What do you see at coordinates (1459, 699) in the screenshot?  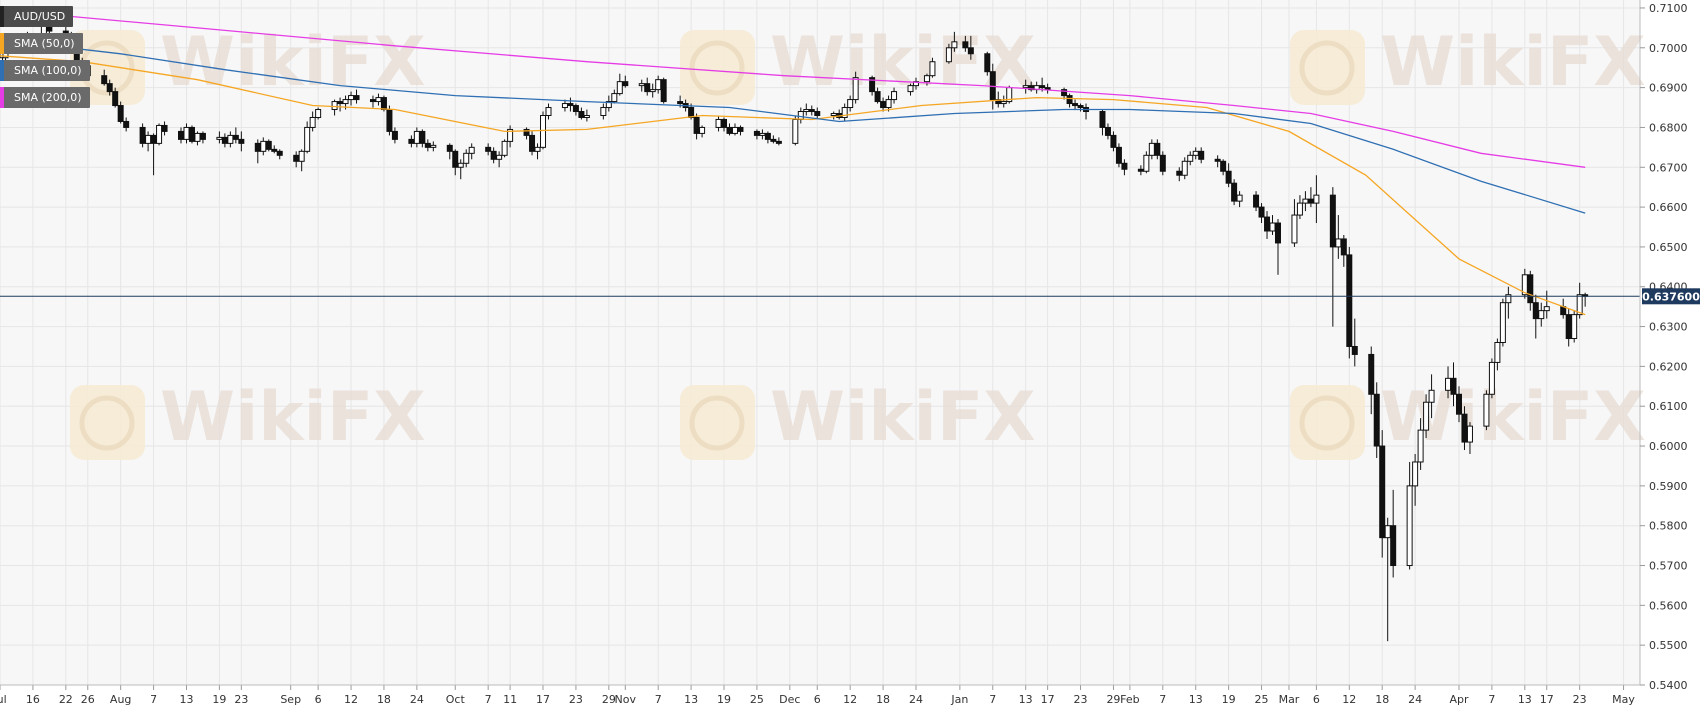 I see `x-tick-label: Apr` at bounding box center [1459, 699].